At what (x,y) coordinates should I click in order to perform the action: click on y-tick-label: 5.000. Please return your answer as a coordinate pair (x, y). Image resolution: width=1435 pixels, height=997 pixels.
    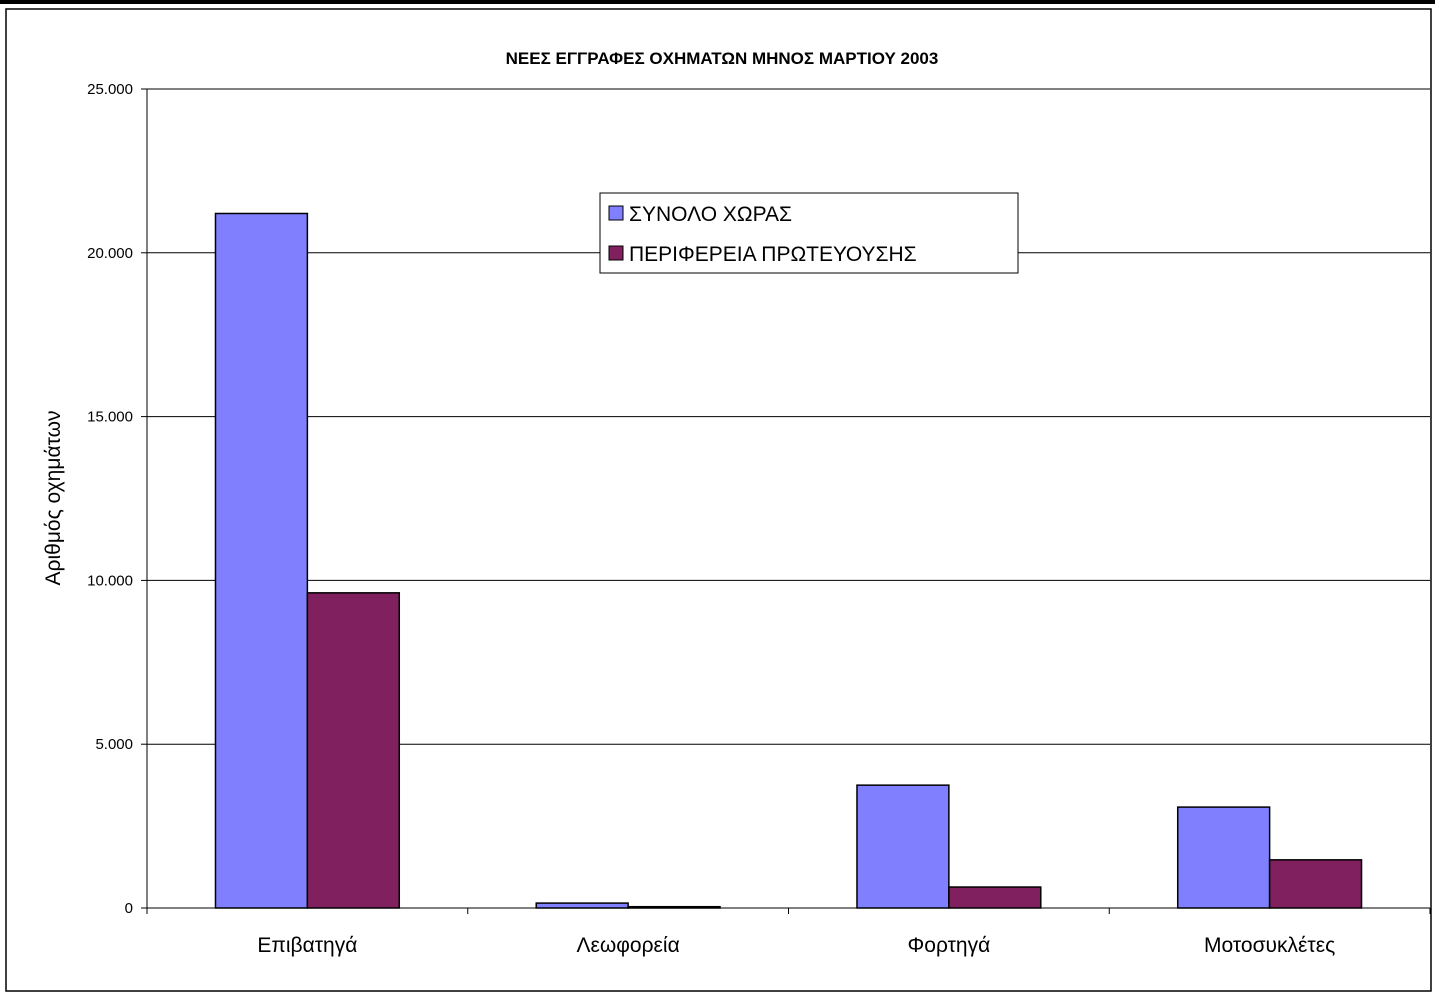
    Looking at the image, I should click on (114, 744).